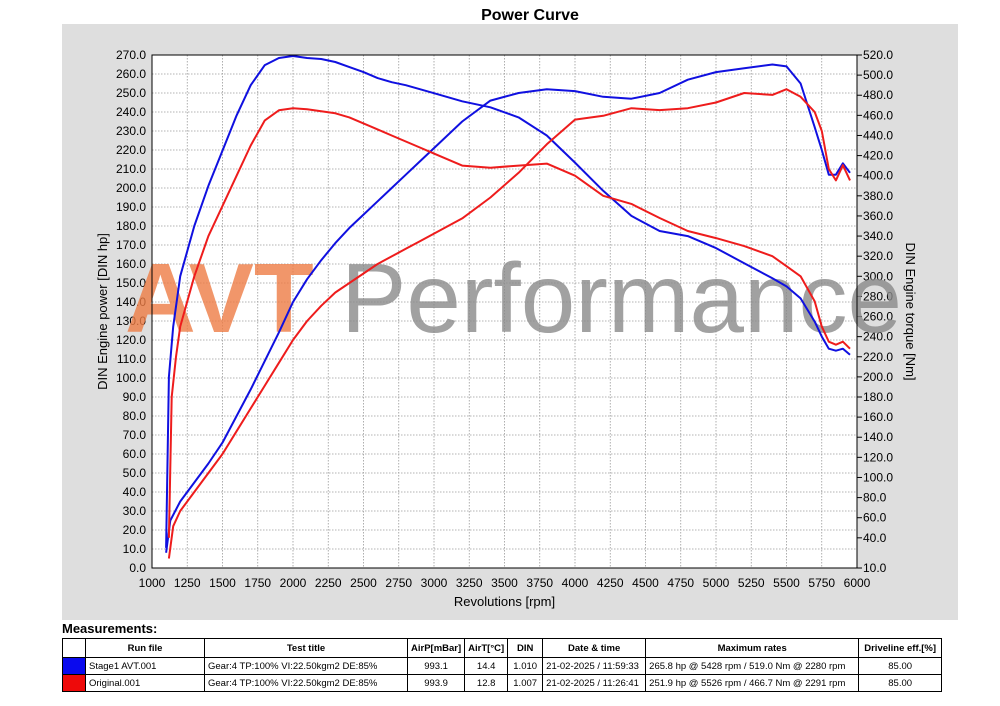 Image resolution: width=1000 pixels, height=706 pixels. Describe the element at coordinates (786, 583) in the screenshot. I see `x-tick-label: 5500` at that location.